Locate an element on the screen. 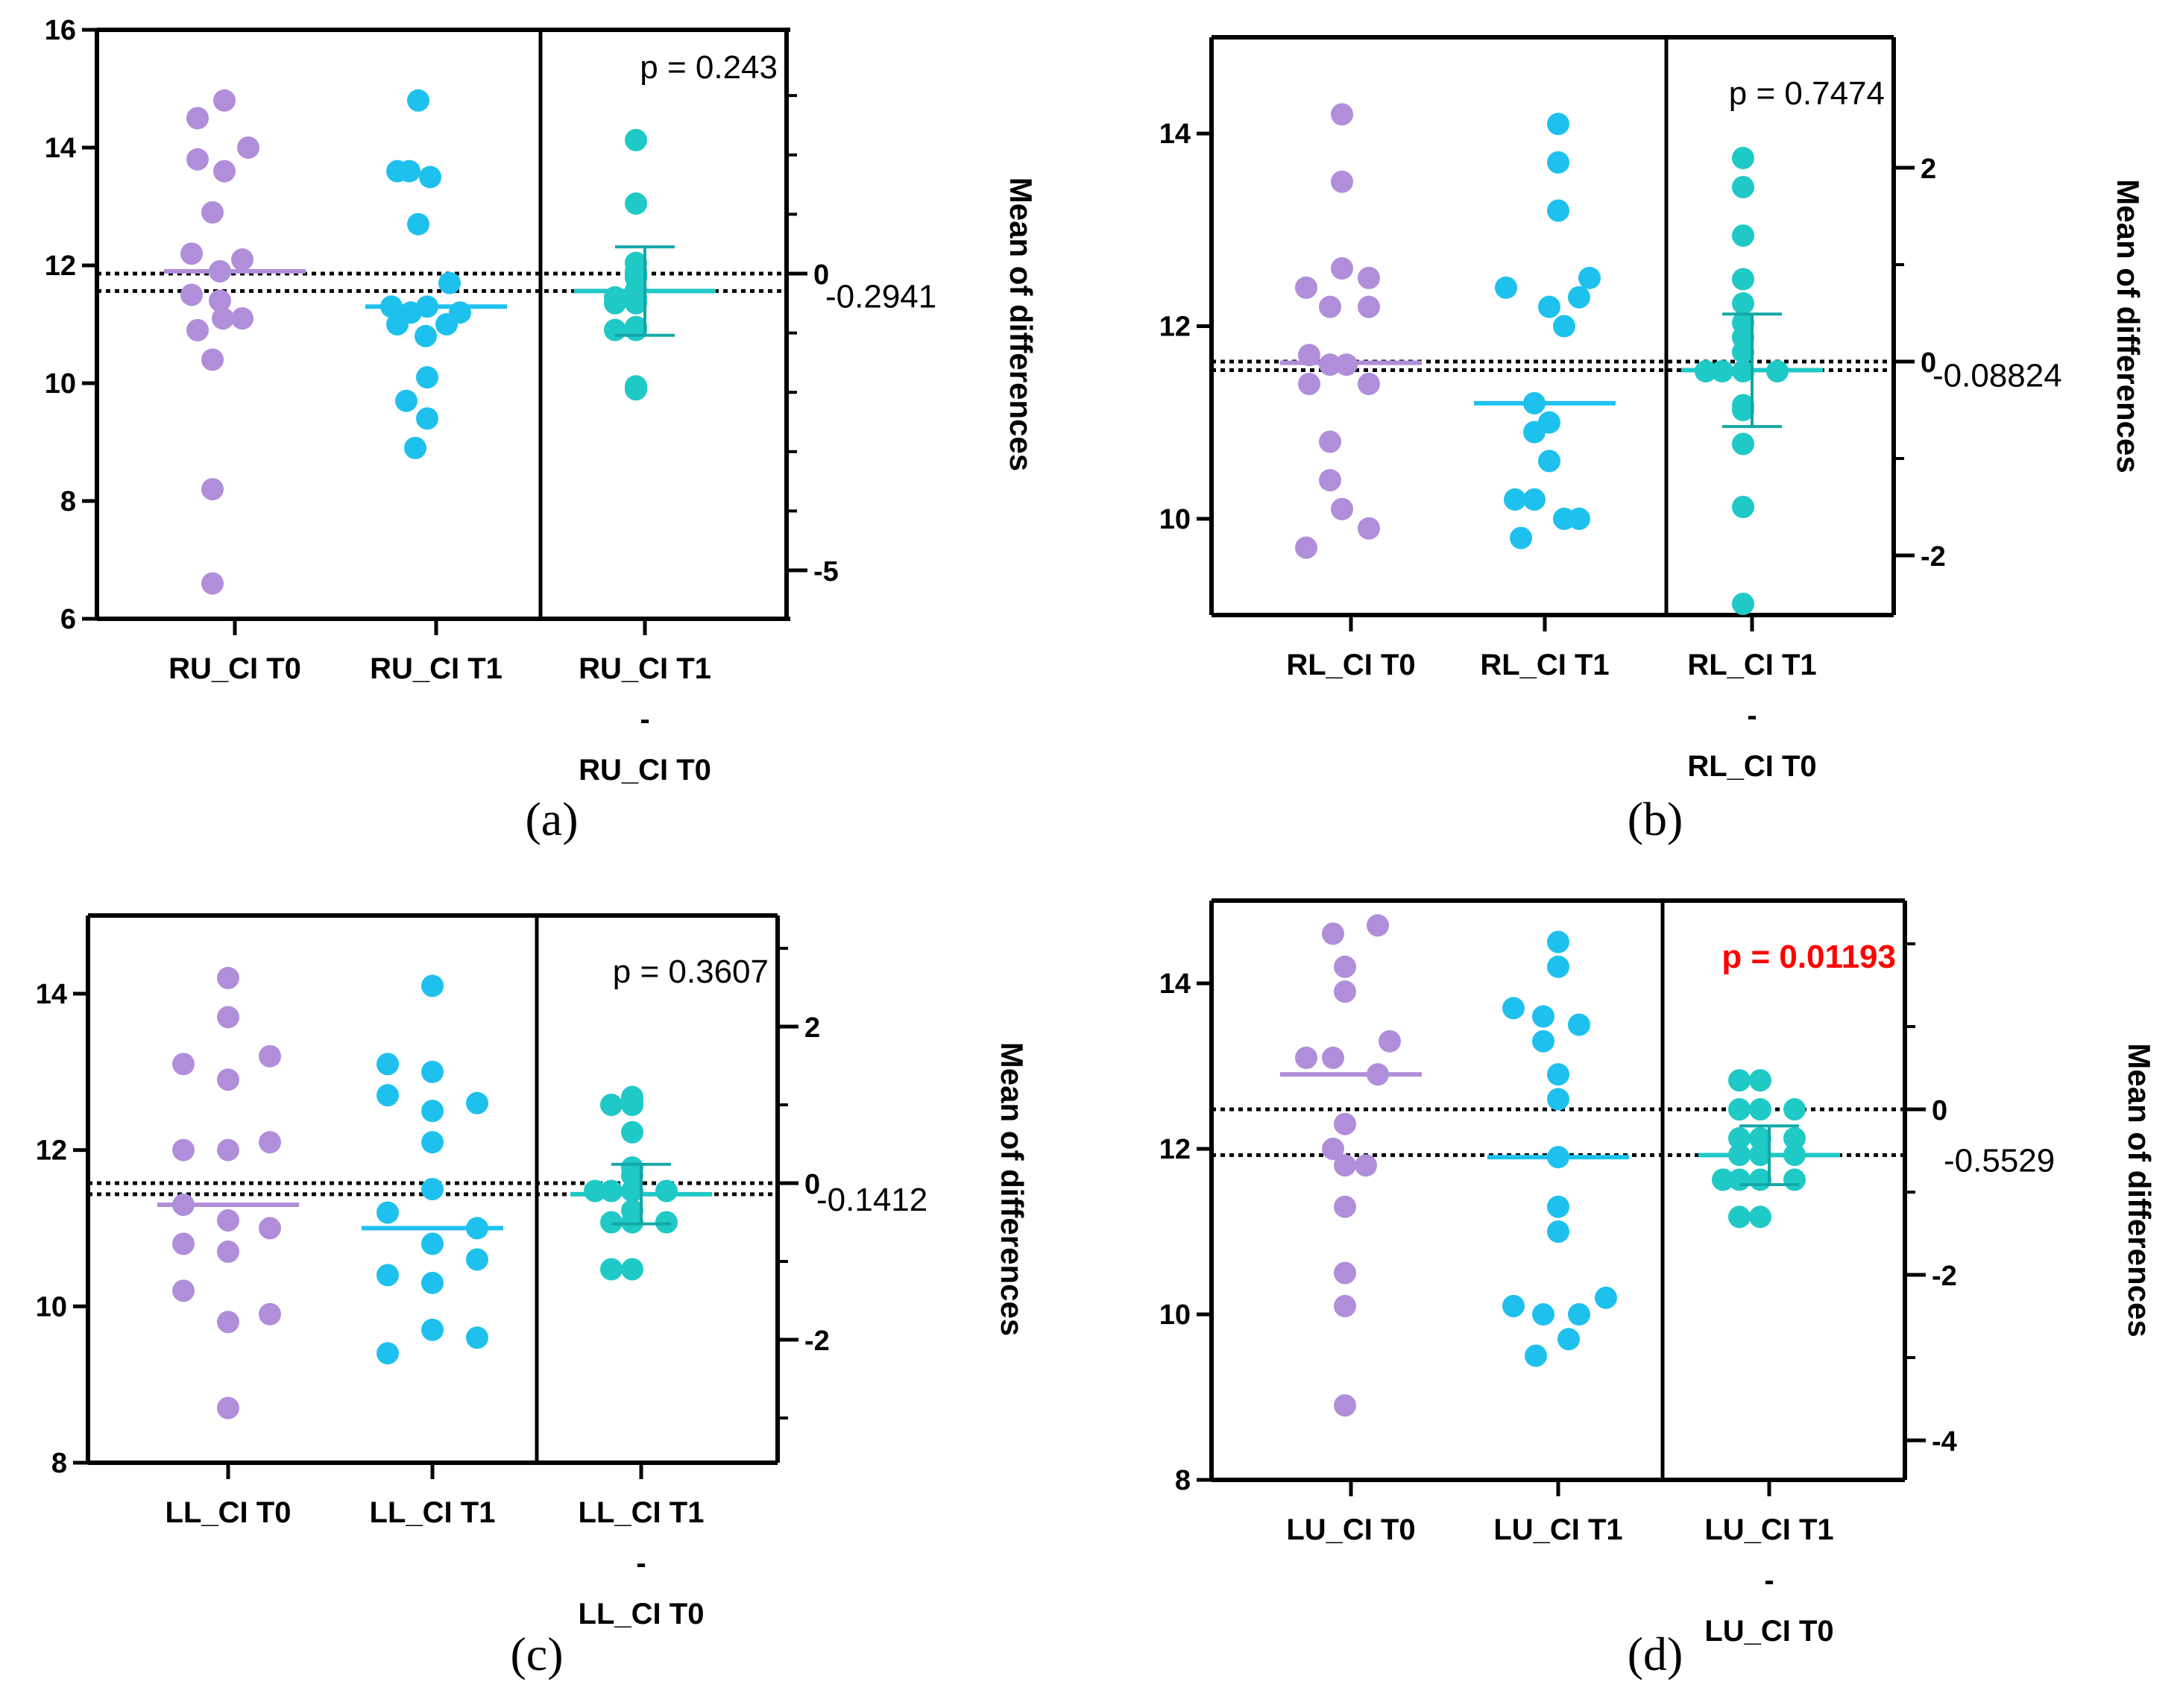 The image size is (2180, 1708). mean-difference-label: -0.1412 is located at coordinates (871, 1200).